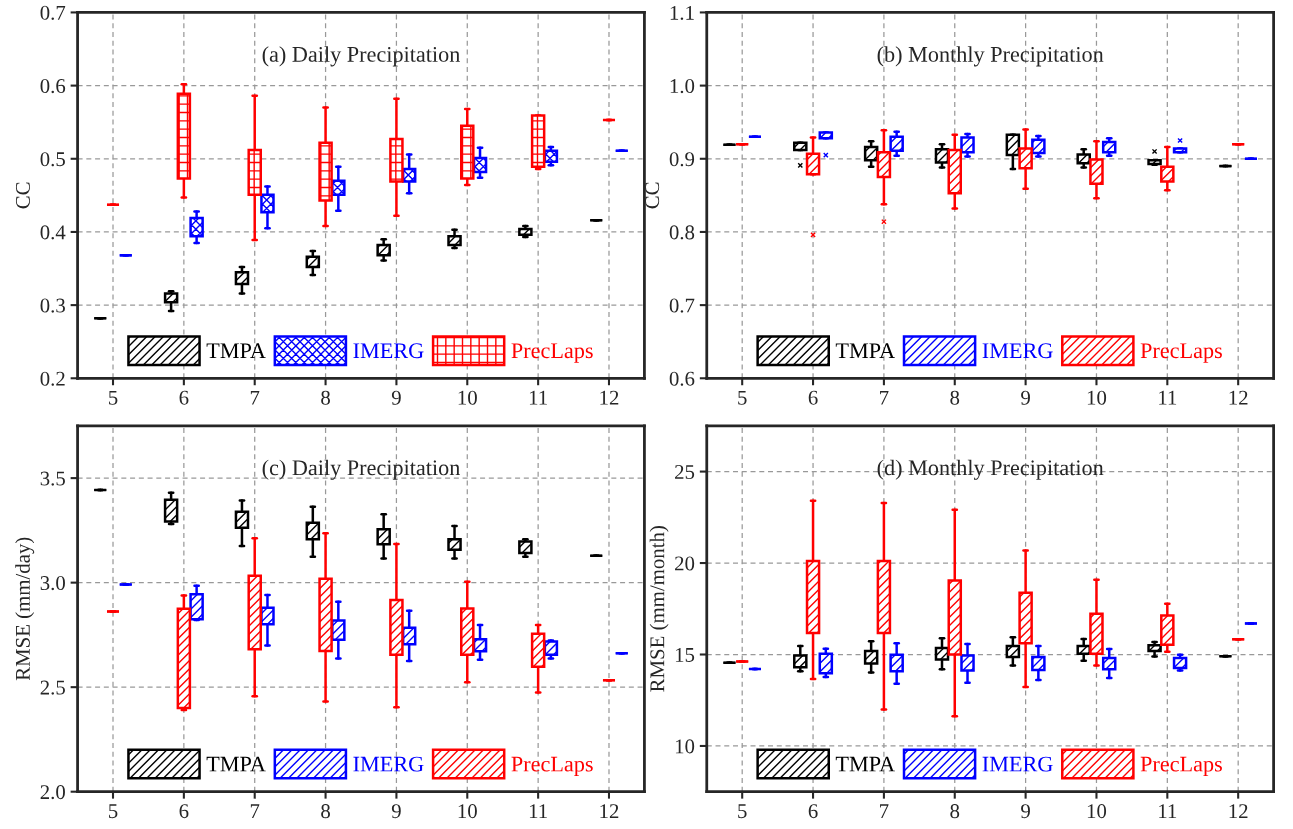 The width and height of the screenshot is (1293, 829). Describe the element at coordinates (990, 469) in the screenshot. I see `text: (d) Monthly Precipitation` at that location.